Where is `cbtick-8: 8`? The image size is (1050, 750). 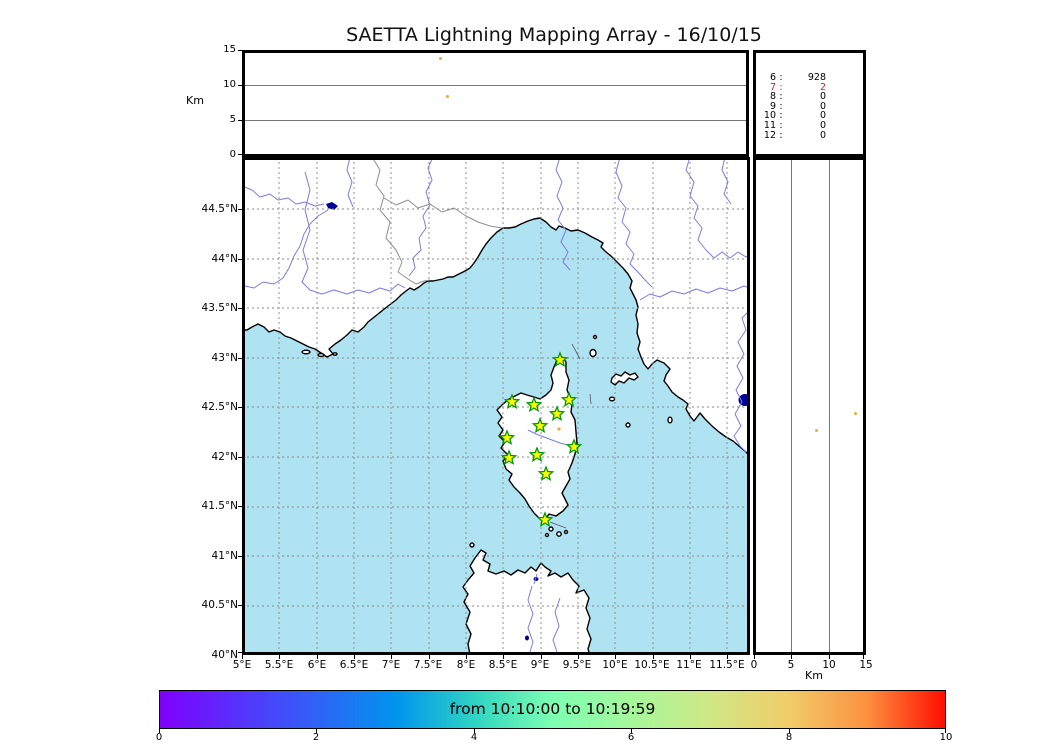
cbtick-8: 8 is located at coordinates (789, 737).